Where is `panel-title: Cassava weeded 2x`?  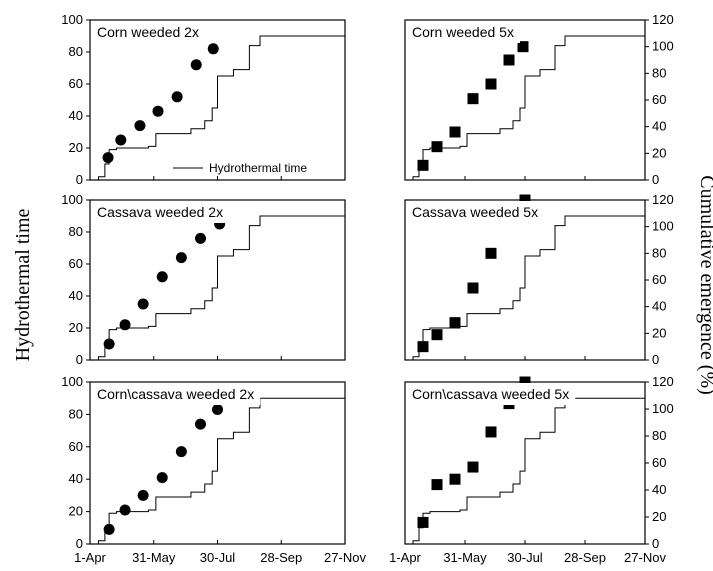
panel-title: Cassava weeded 2x is located at coordinates (160, 212).